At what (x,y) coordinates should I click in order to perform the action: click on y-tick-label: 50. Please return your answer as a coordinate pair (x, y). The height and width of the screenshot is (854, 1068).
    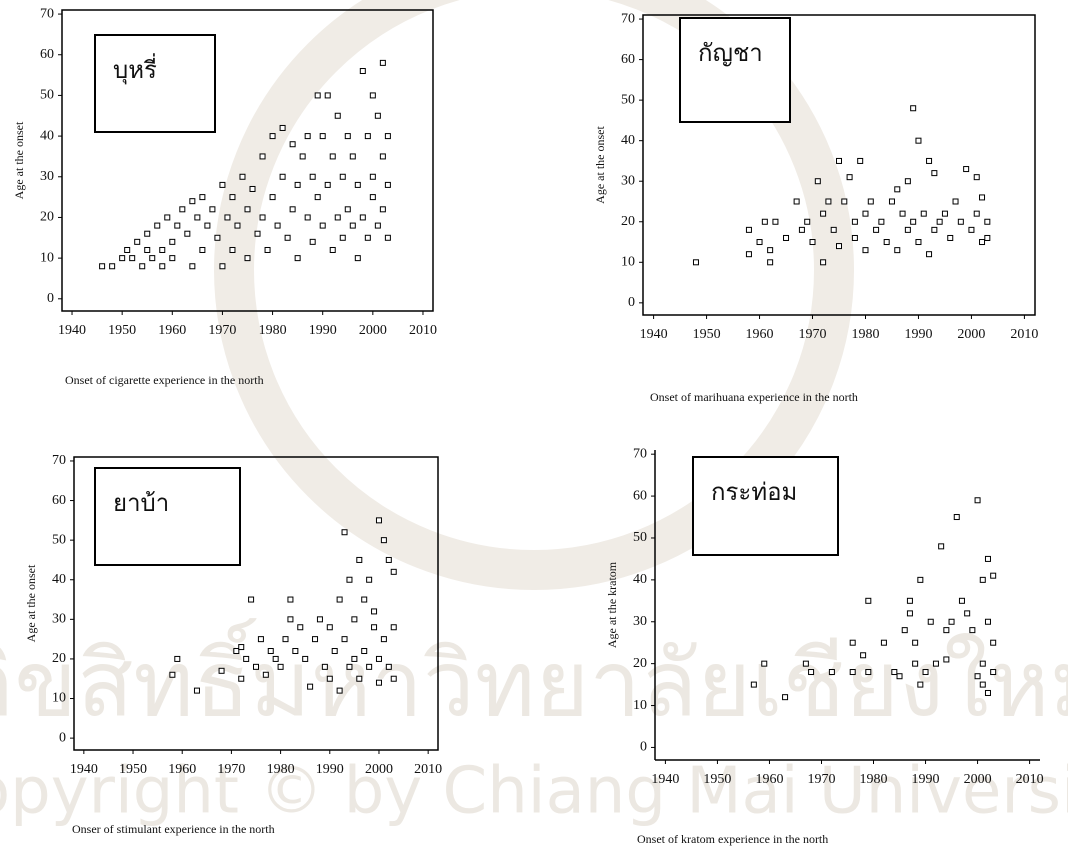
    Looking at the image, I should click on (628, 99).